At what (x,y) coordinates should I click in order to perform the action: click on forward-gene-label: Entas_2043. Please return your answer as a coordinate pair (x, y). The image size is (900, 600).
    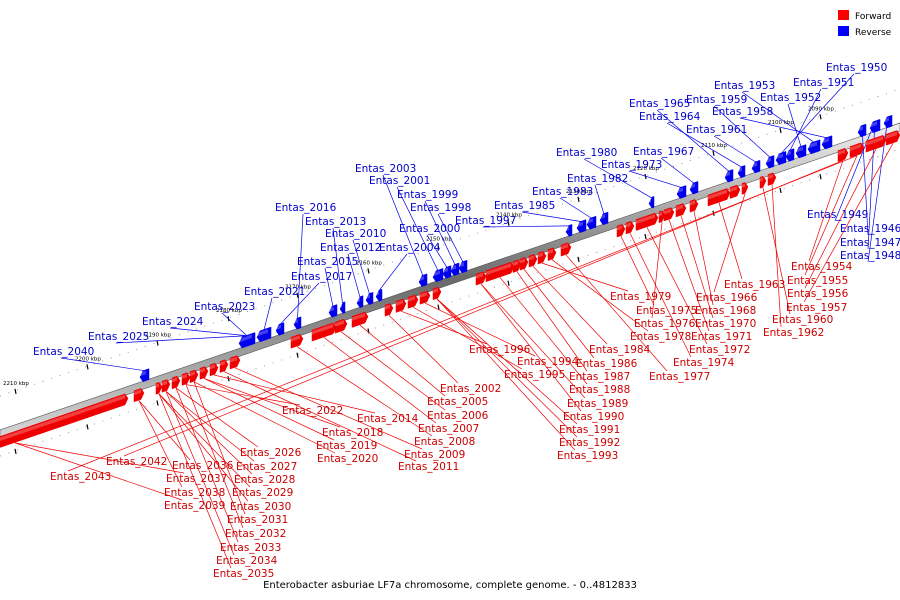
    Looking at the image, I should click on (80, 477).